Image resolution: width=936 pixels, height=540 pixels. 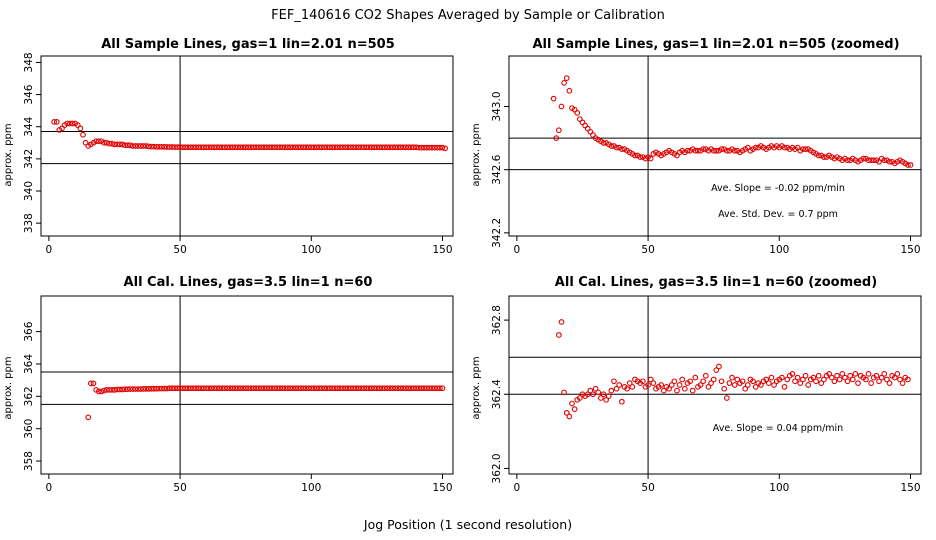 What do you see at coordinates (29, 191) in the screenshot?
I see `y-tick-label: 340` at bounding box center [29, 191].